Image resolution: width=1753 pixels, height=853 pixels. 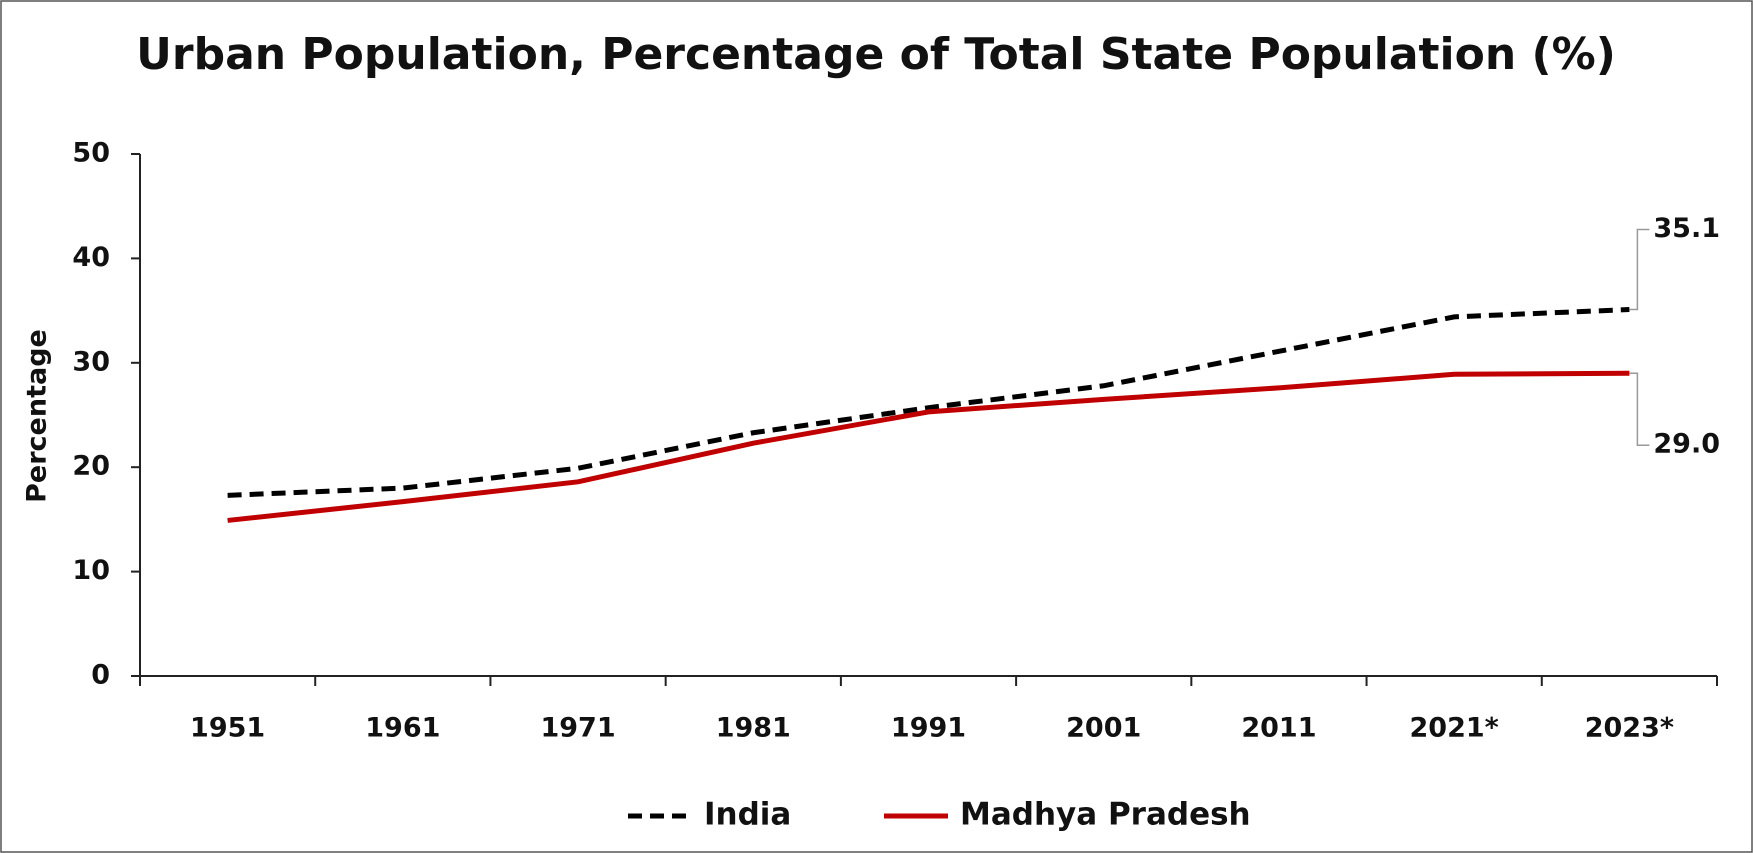 What do you see at coordinates (577, 728) in the screenshot?
I see `x-tick-label: 1971` at bounding box center [577, 728].